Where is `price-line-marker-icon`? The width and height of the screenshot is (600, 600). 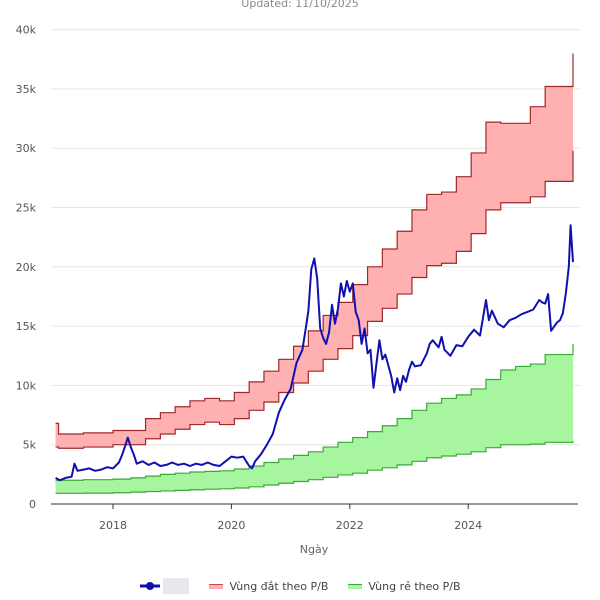 price-line-marker-icon is located at coordinates (150, 586).